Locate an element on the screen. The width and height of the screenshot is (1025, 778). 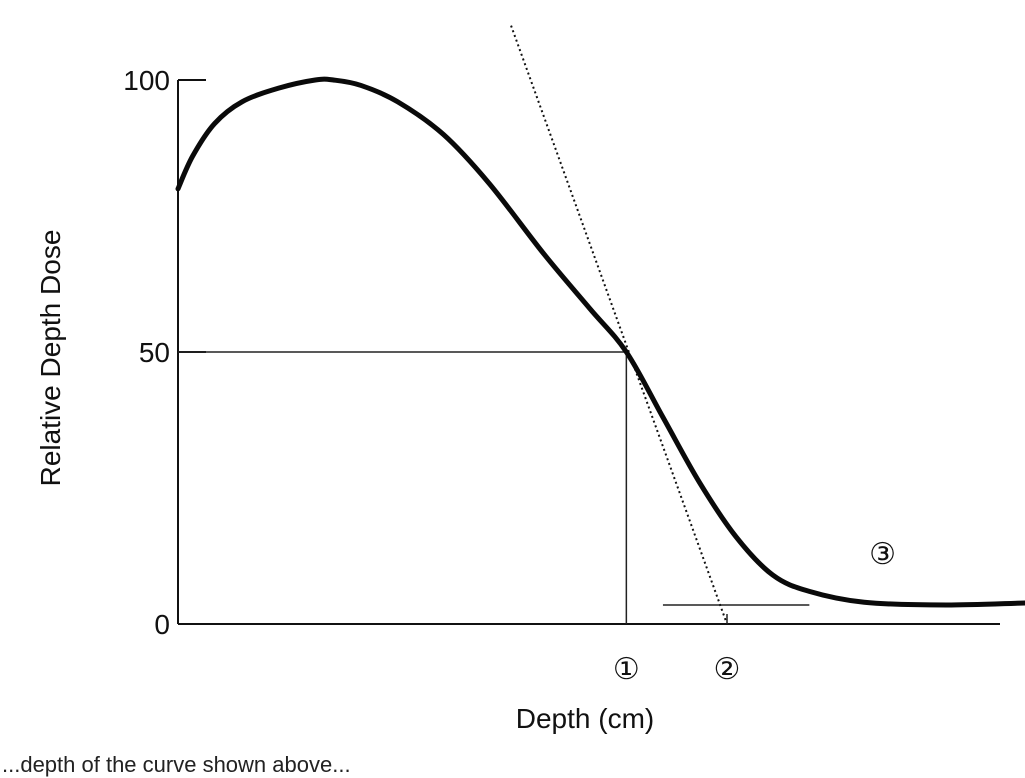
y-axis-title: Relative Depth Dose is located at coordinates (50, 358).